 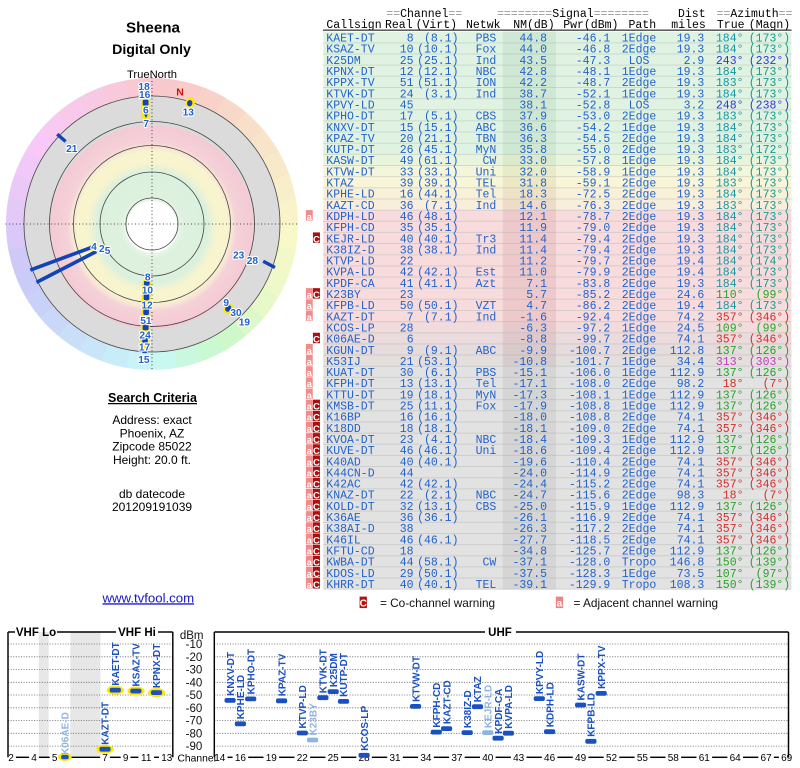 I want to click on svg-text: KDPH-LD, so click(x=550, y=704).